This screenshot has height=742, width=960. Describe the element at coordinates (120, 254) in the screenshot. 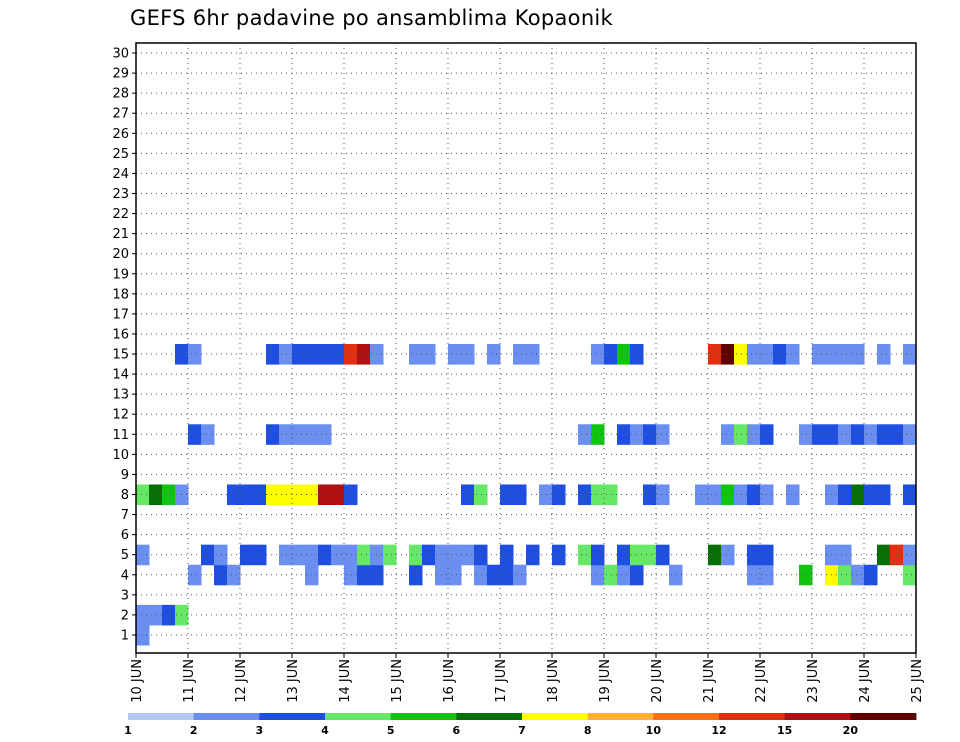

I see `y-tick-label: 20` at that location.